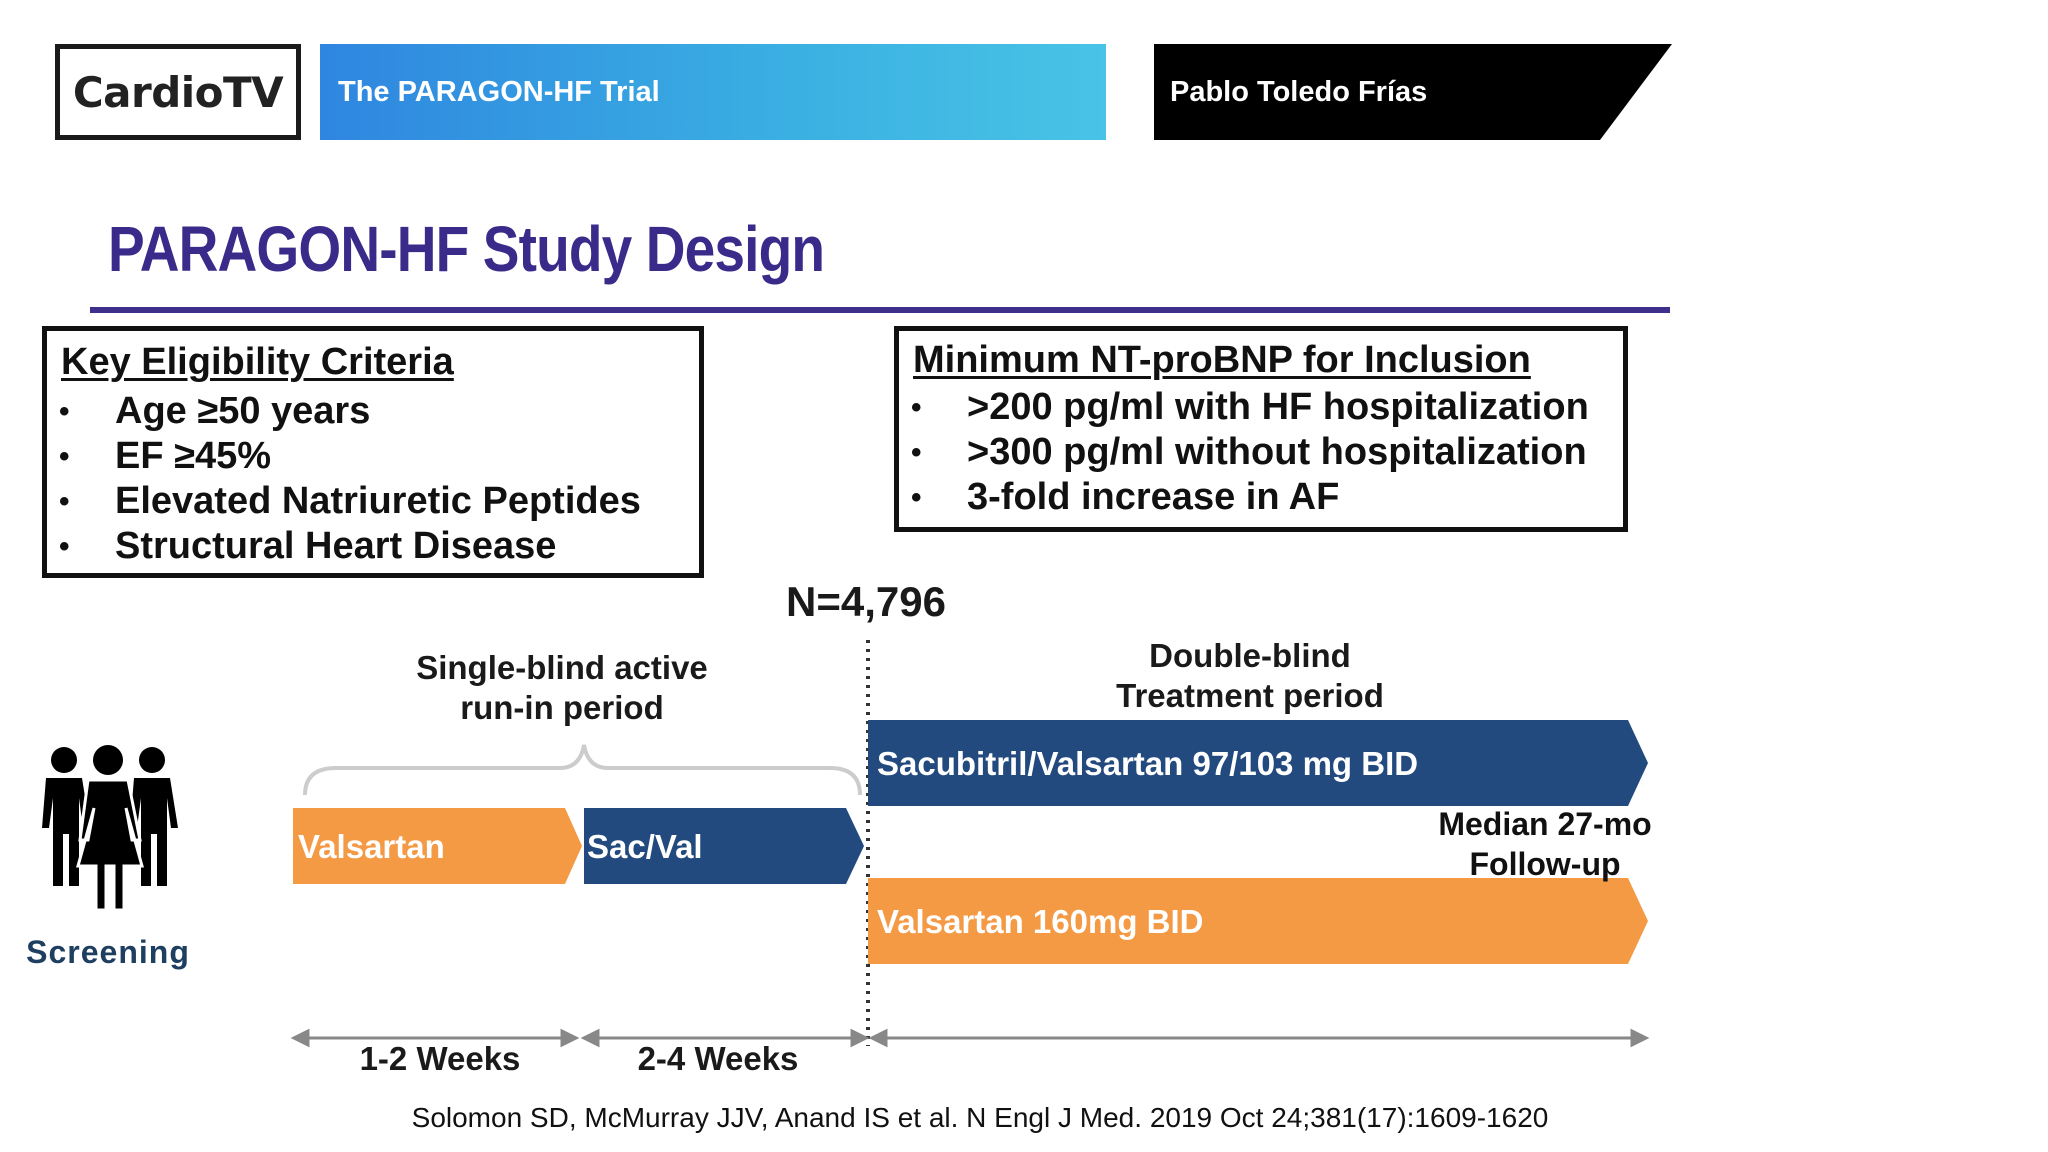  I want to click on runin-sacval-bar, so click(724, 846).